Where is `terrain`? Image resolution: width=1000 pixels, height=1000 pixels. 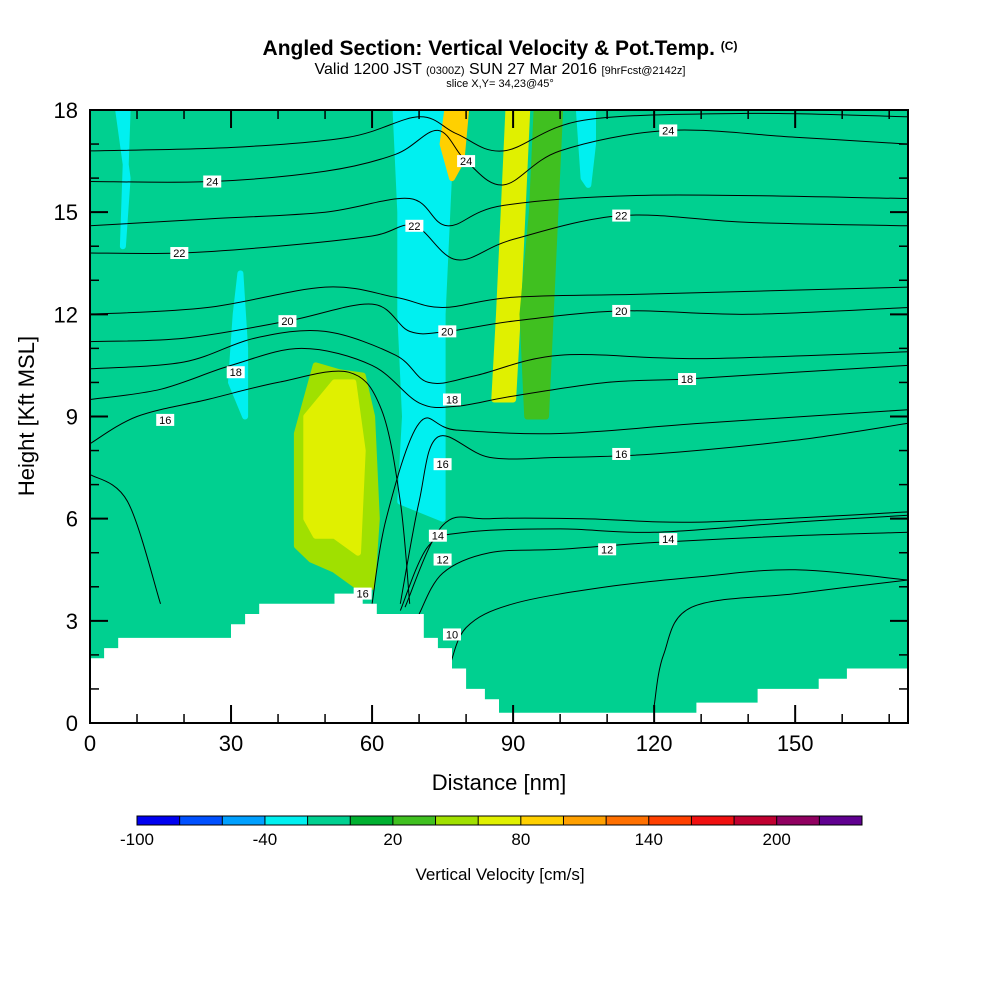 terrain is located at coordinates (499, 658).